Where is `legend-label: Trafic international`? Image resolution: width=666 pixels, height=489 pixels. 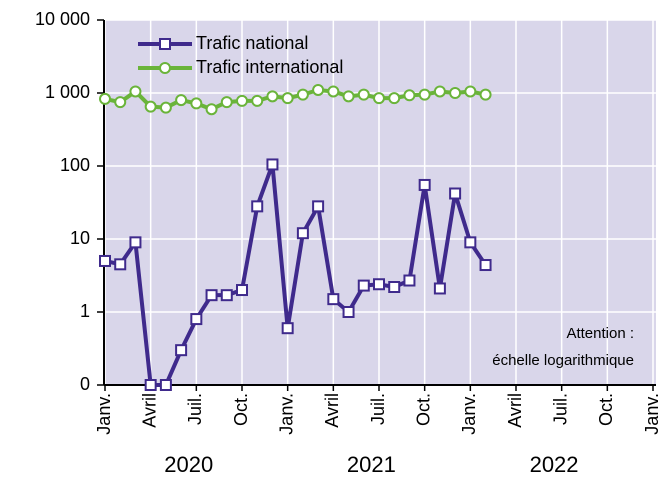 legend-label: Trafic international is located at coordinates (269, 67).